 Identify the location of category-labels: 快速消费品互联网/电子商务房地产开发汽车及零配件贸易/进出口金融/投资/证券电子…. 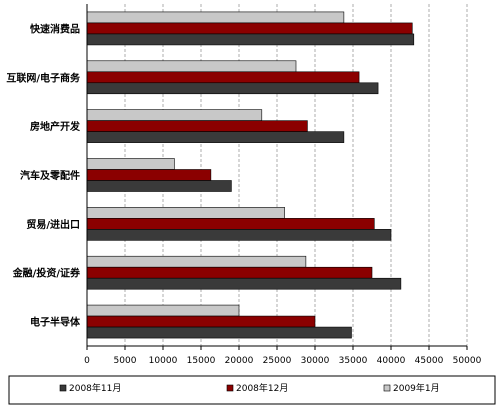
(43, 175).